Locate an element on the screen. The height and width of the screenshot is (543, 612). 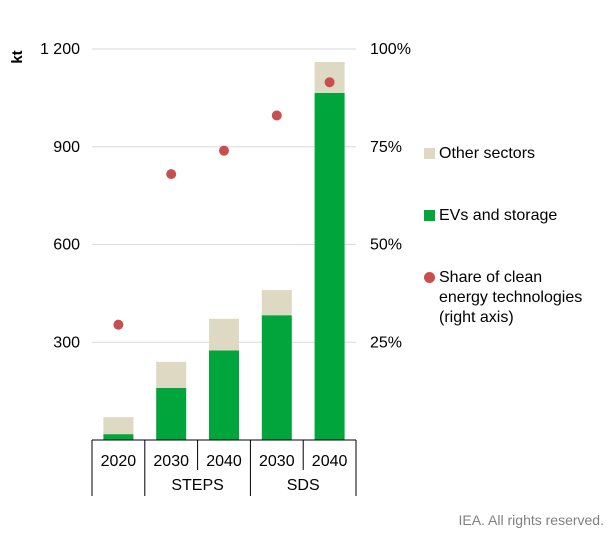
legend-item-evs-storage: EVs and storage is located at coordinates (490, 216).